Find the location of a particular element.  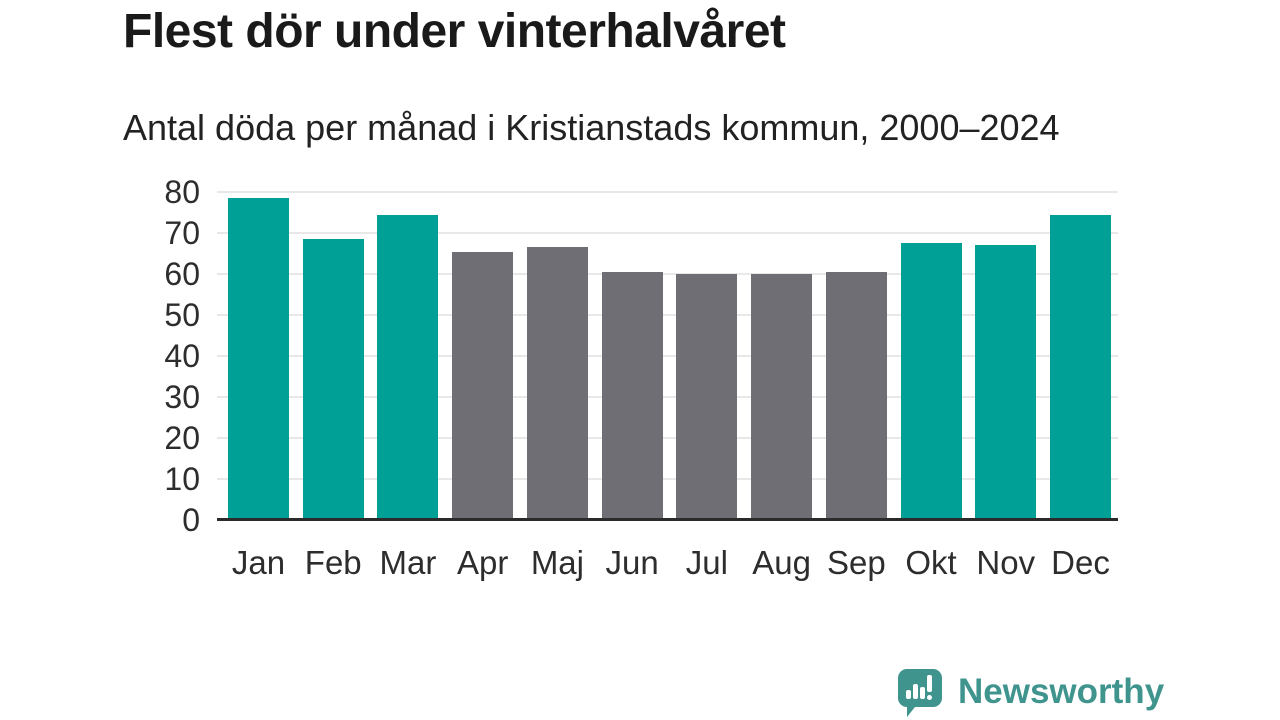

x-tick-label-feb: Feb is located at coordinates (333, 562).